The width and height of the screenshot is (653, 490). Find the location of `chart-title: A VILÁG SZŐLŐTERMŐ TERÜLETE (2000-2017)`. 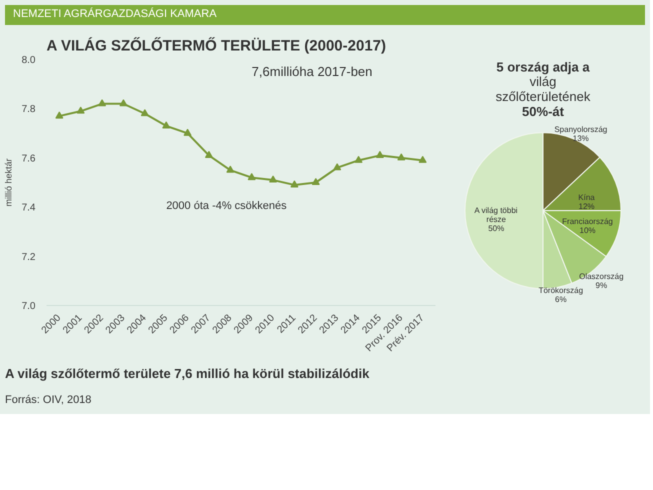

chart-title: A VILÁG SZŐLŐTERMŐ TERÜLETE (2000-2017) is located at coordinates (216, 45).